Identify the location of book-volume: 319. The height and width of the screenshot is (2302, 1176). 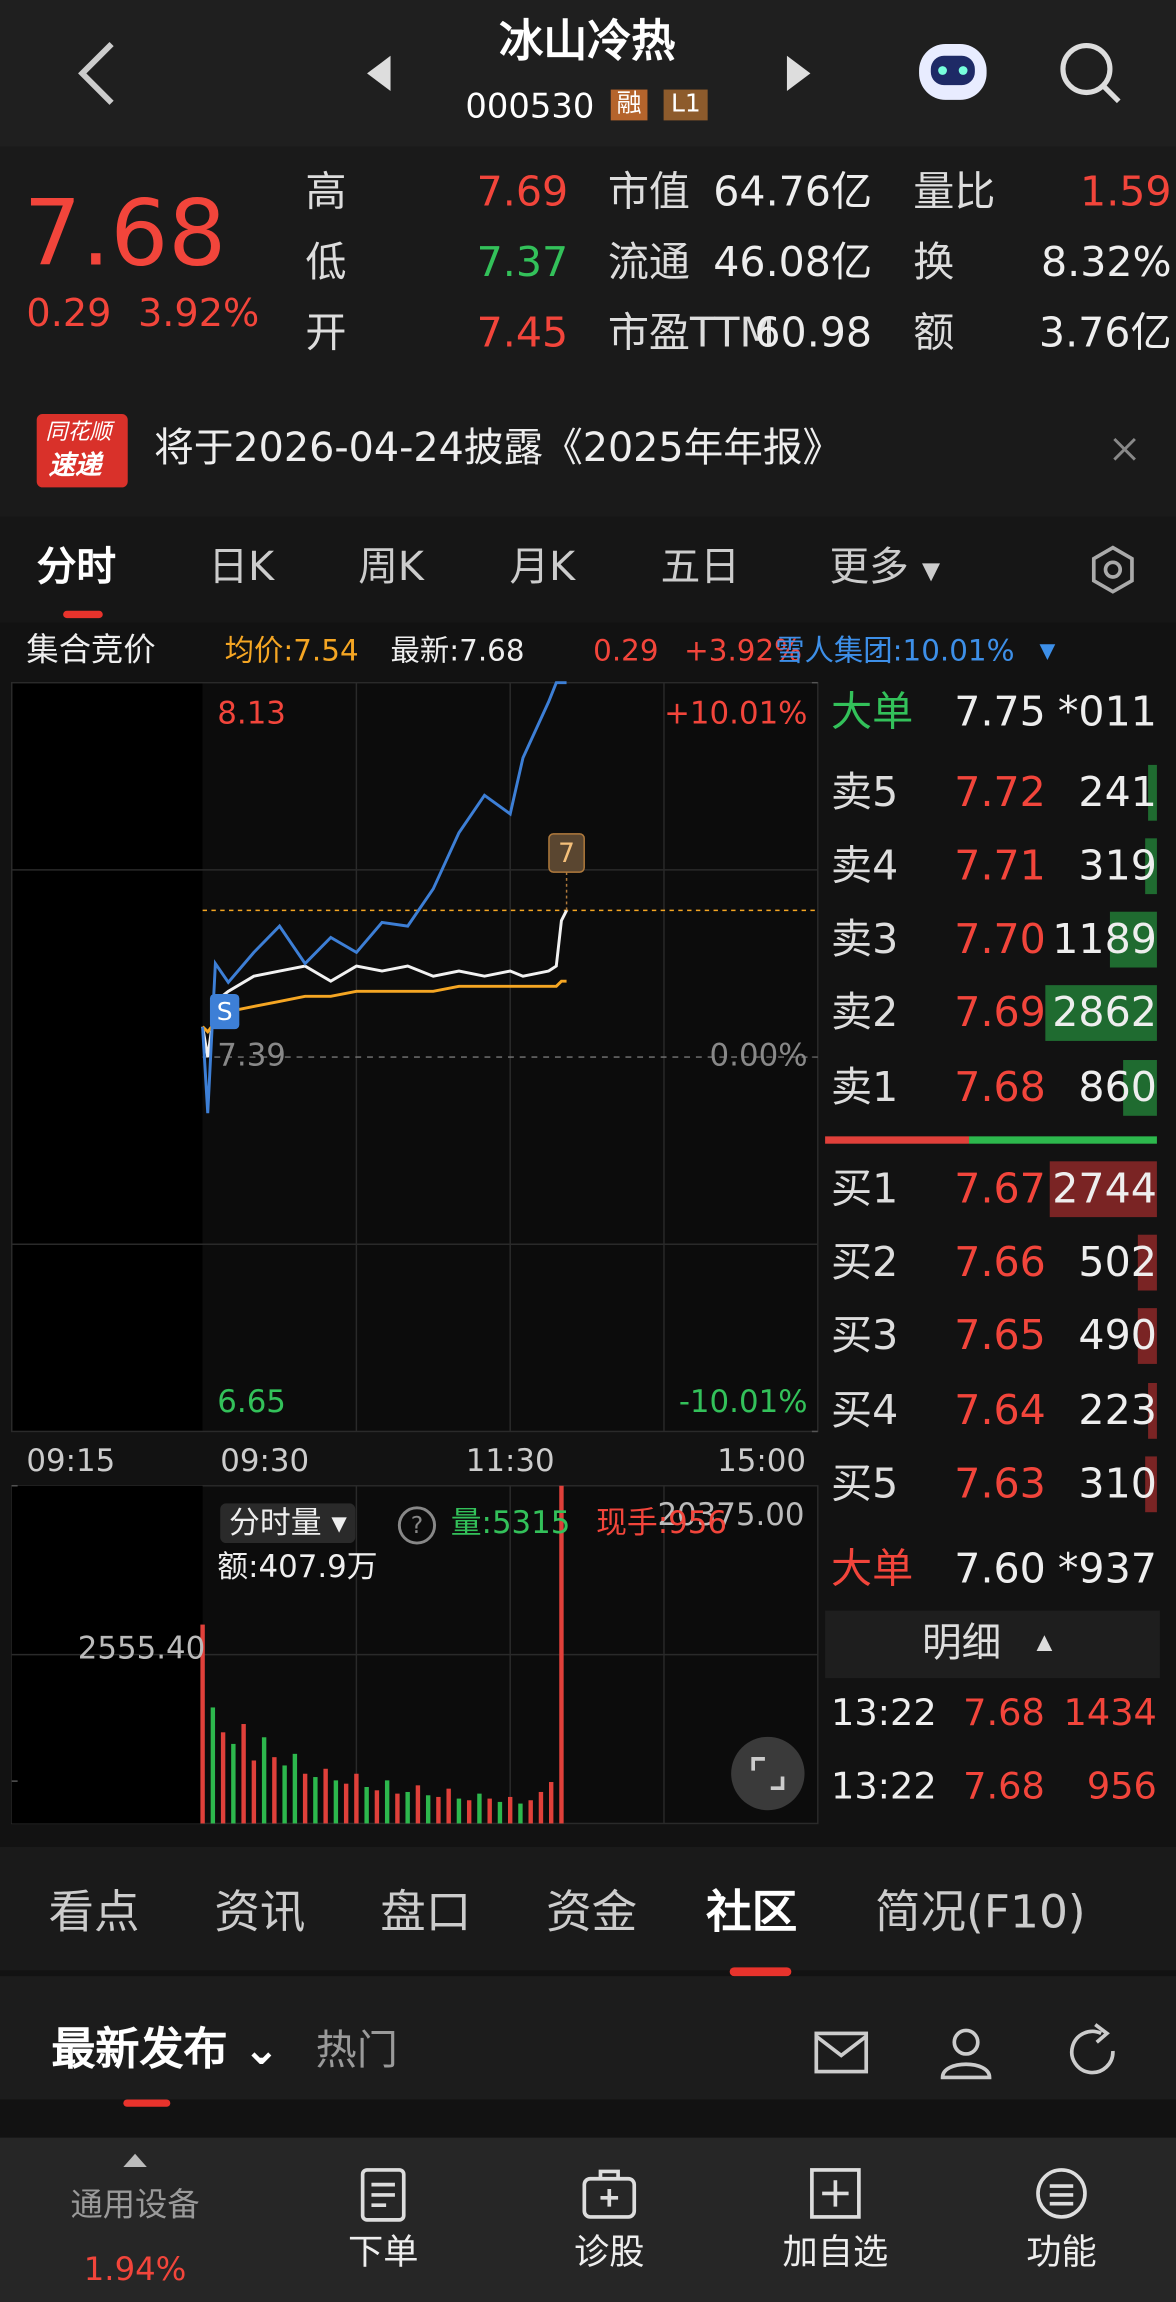
(1117, 865).